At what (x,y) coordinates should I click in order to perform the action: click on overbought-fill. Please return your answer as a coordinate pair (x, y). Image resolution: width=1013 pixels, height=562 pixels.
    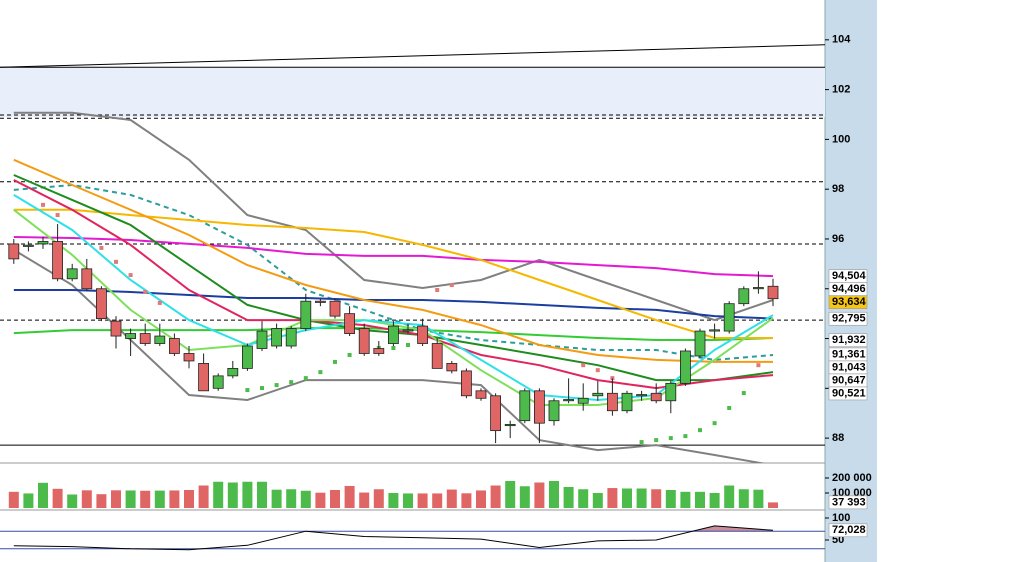
    Looking at the image, I should click on (393, 528).